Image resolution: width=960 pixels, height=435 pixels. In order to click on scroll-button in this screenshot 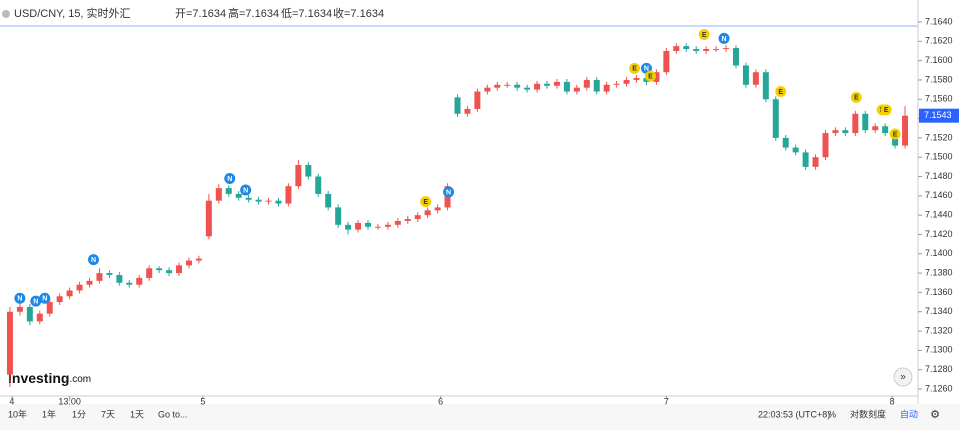, I will do `click(903, 377)`.